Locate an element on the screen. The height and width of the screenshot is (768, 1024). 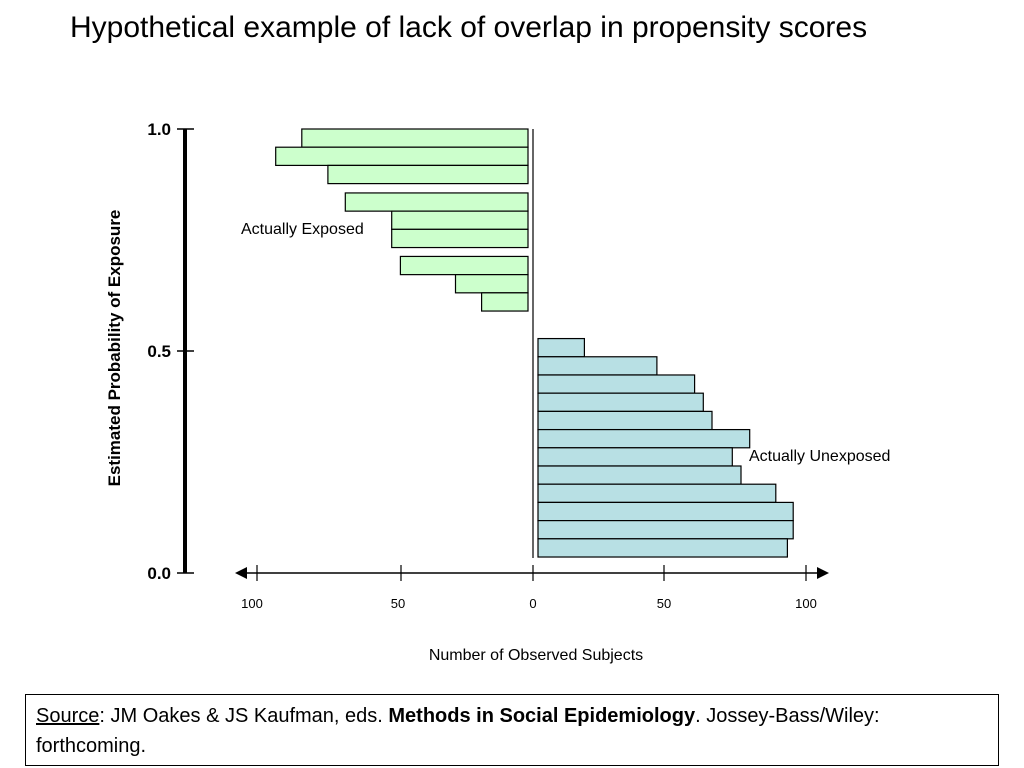
label-actually-unexposed: Actually Unexposed is located at coordinates (819, 456).